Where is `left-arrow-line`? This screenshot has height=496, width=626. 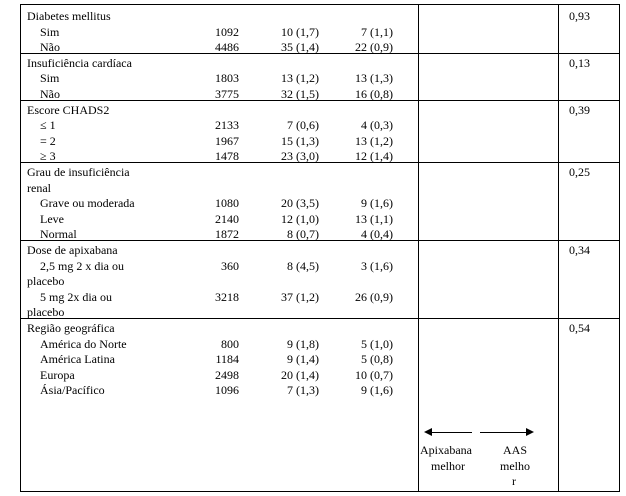 left-arrow-line is located at coordinates (449, 432).